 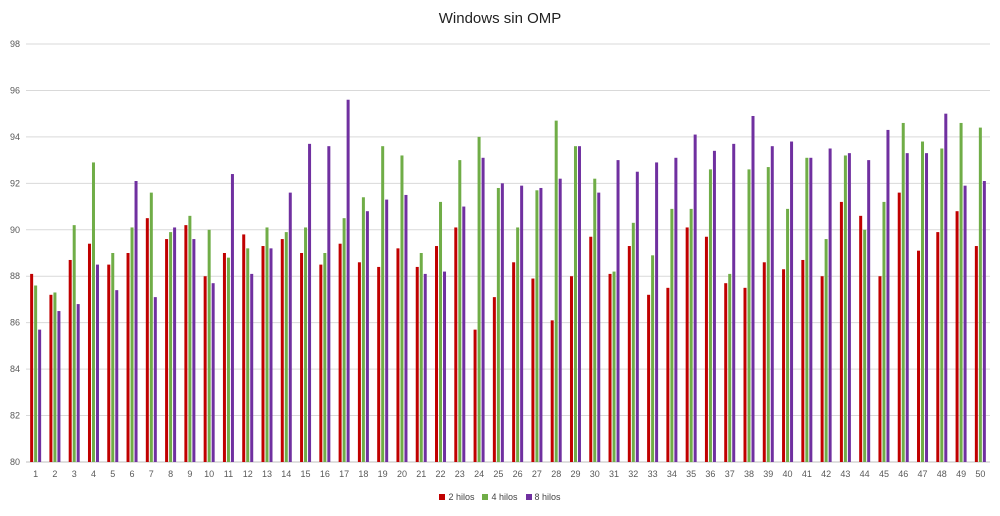 I want to click on legend-label: 4 hilos, so click(x=504, y=497).